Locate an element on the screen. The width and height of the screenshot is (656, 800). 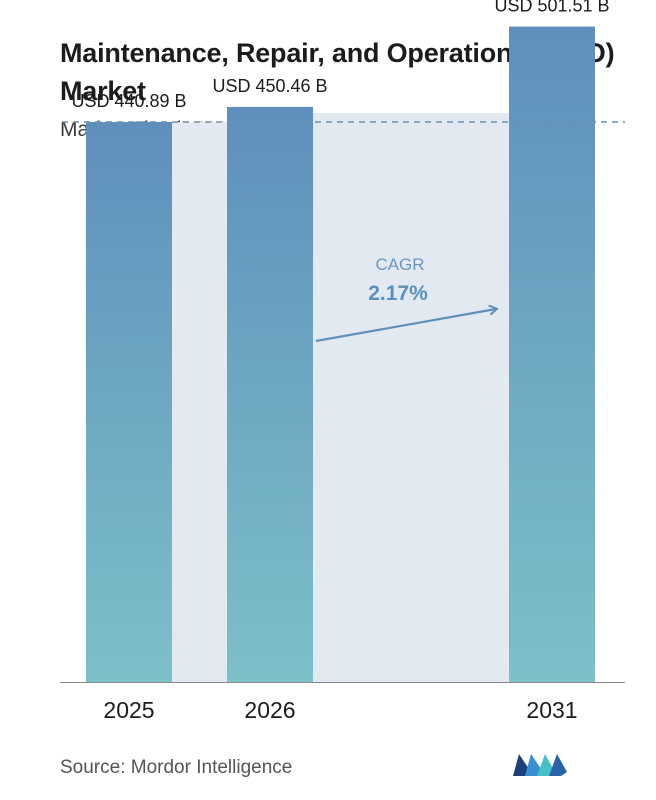
data-label-2026: USD 450.46 B is located at coordinates (269, 86).